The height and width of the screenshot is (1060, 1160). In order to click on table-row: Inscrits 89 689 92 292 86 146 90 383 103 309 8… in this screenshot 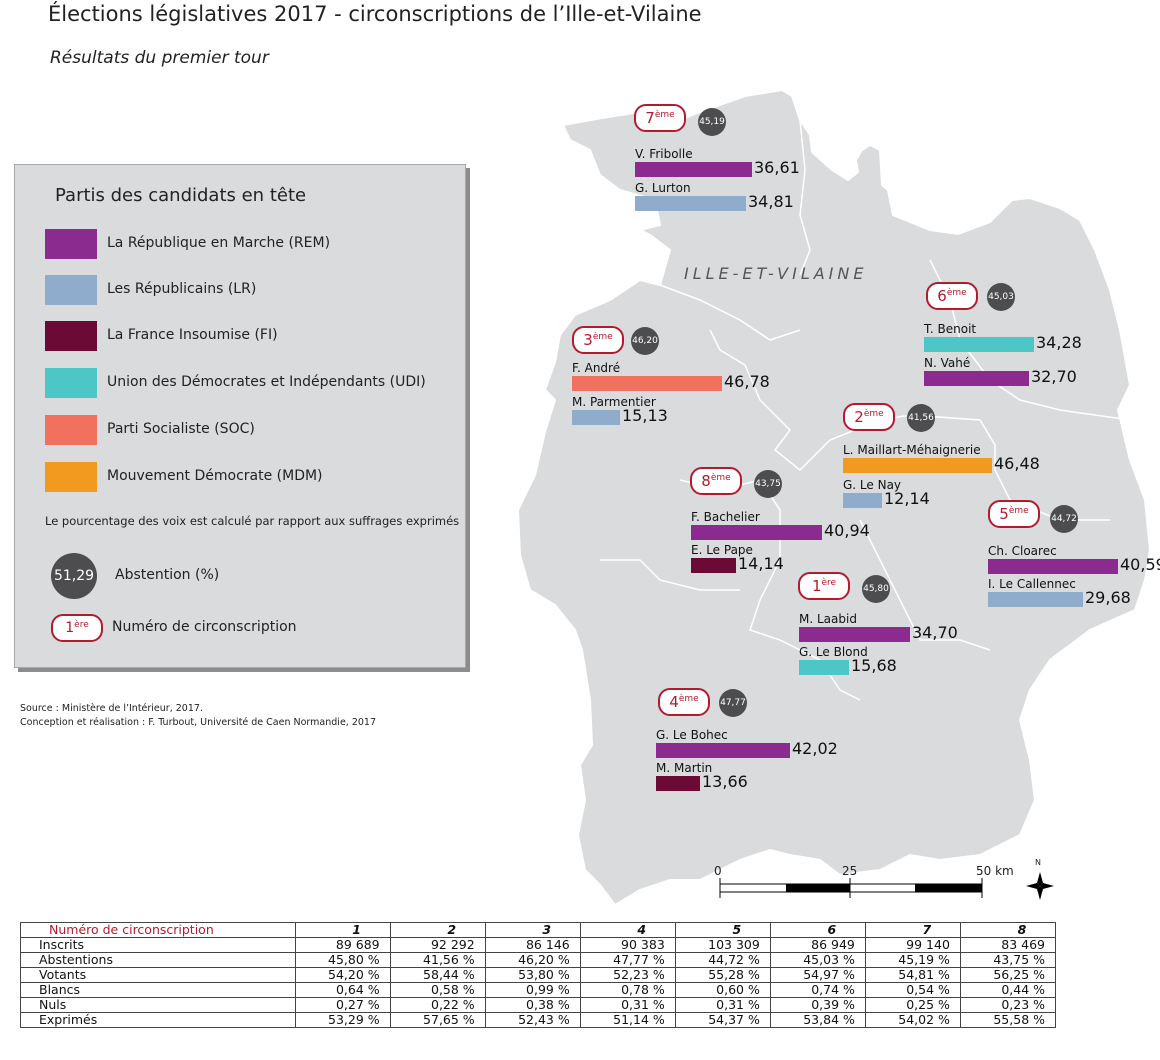, I will do `click(538, 945)`.